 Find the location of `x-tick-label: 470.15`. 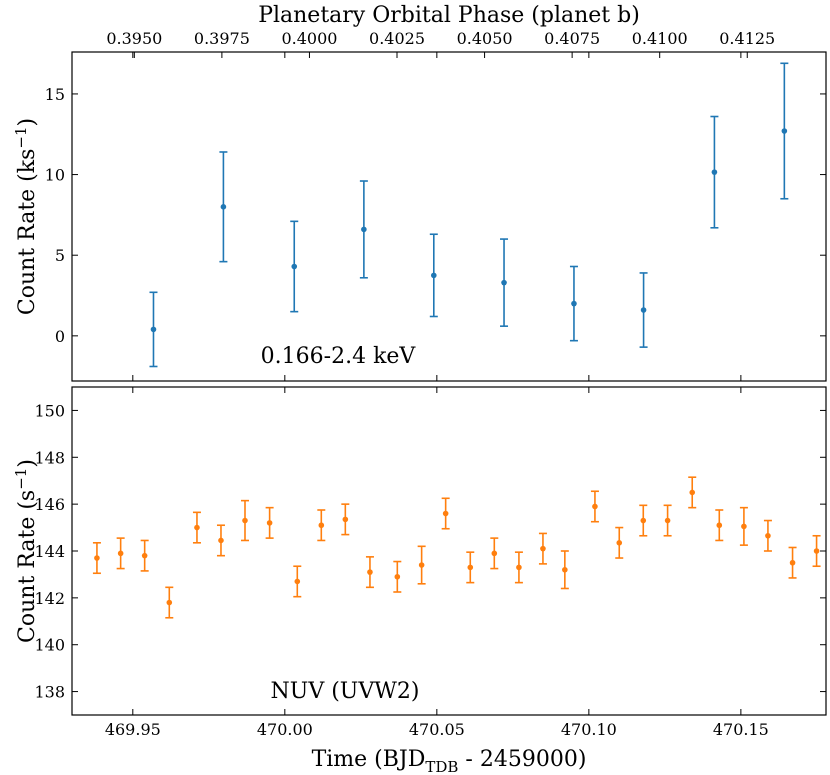

x-tick-label: 470.15 is located at coordinates (741, 729).